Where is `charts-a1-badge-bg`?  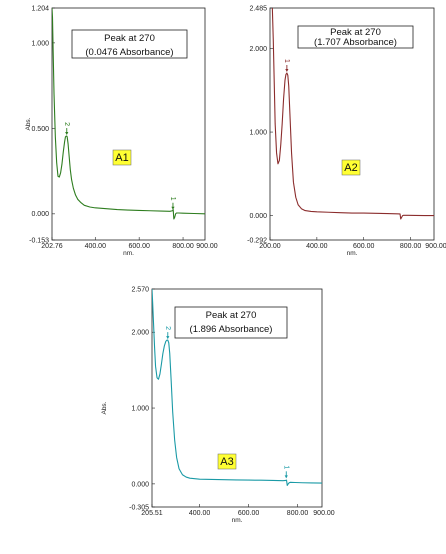
charts-a1-badge-bg is located at coordinates (122, 157).